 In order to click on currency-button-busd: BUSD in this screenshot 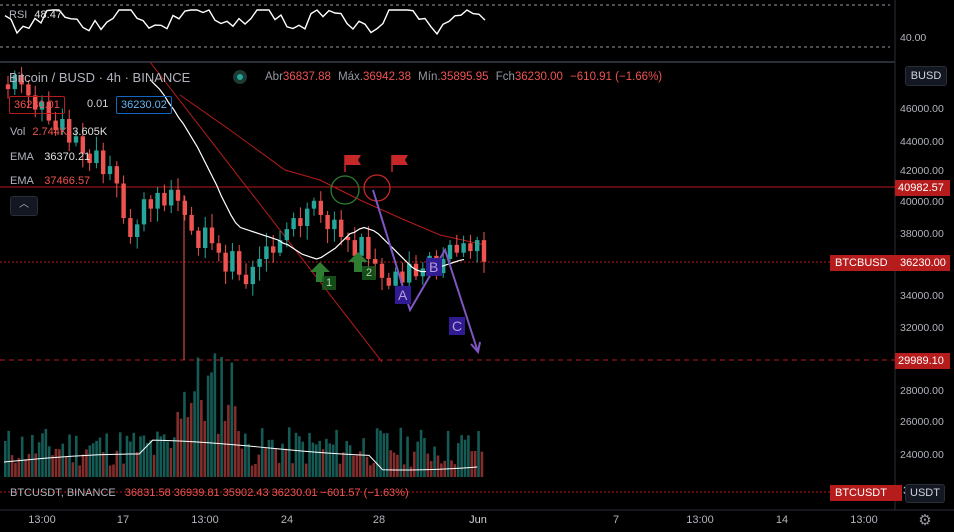, I will do `click(926, 76)`.